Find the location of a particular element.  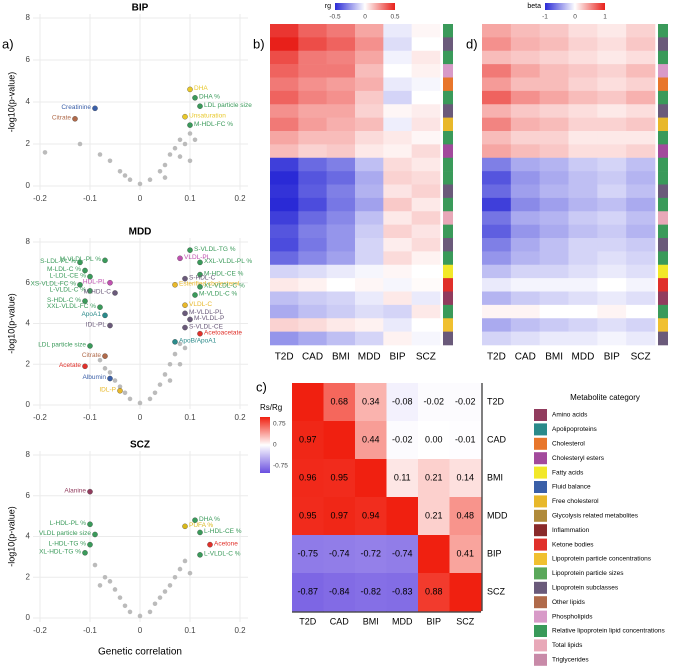

x-tick-label: 0 is located at coordinates (140, 198).